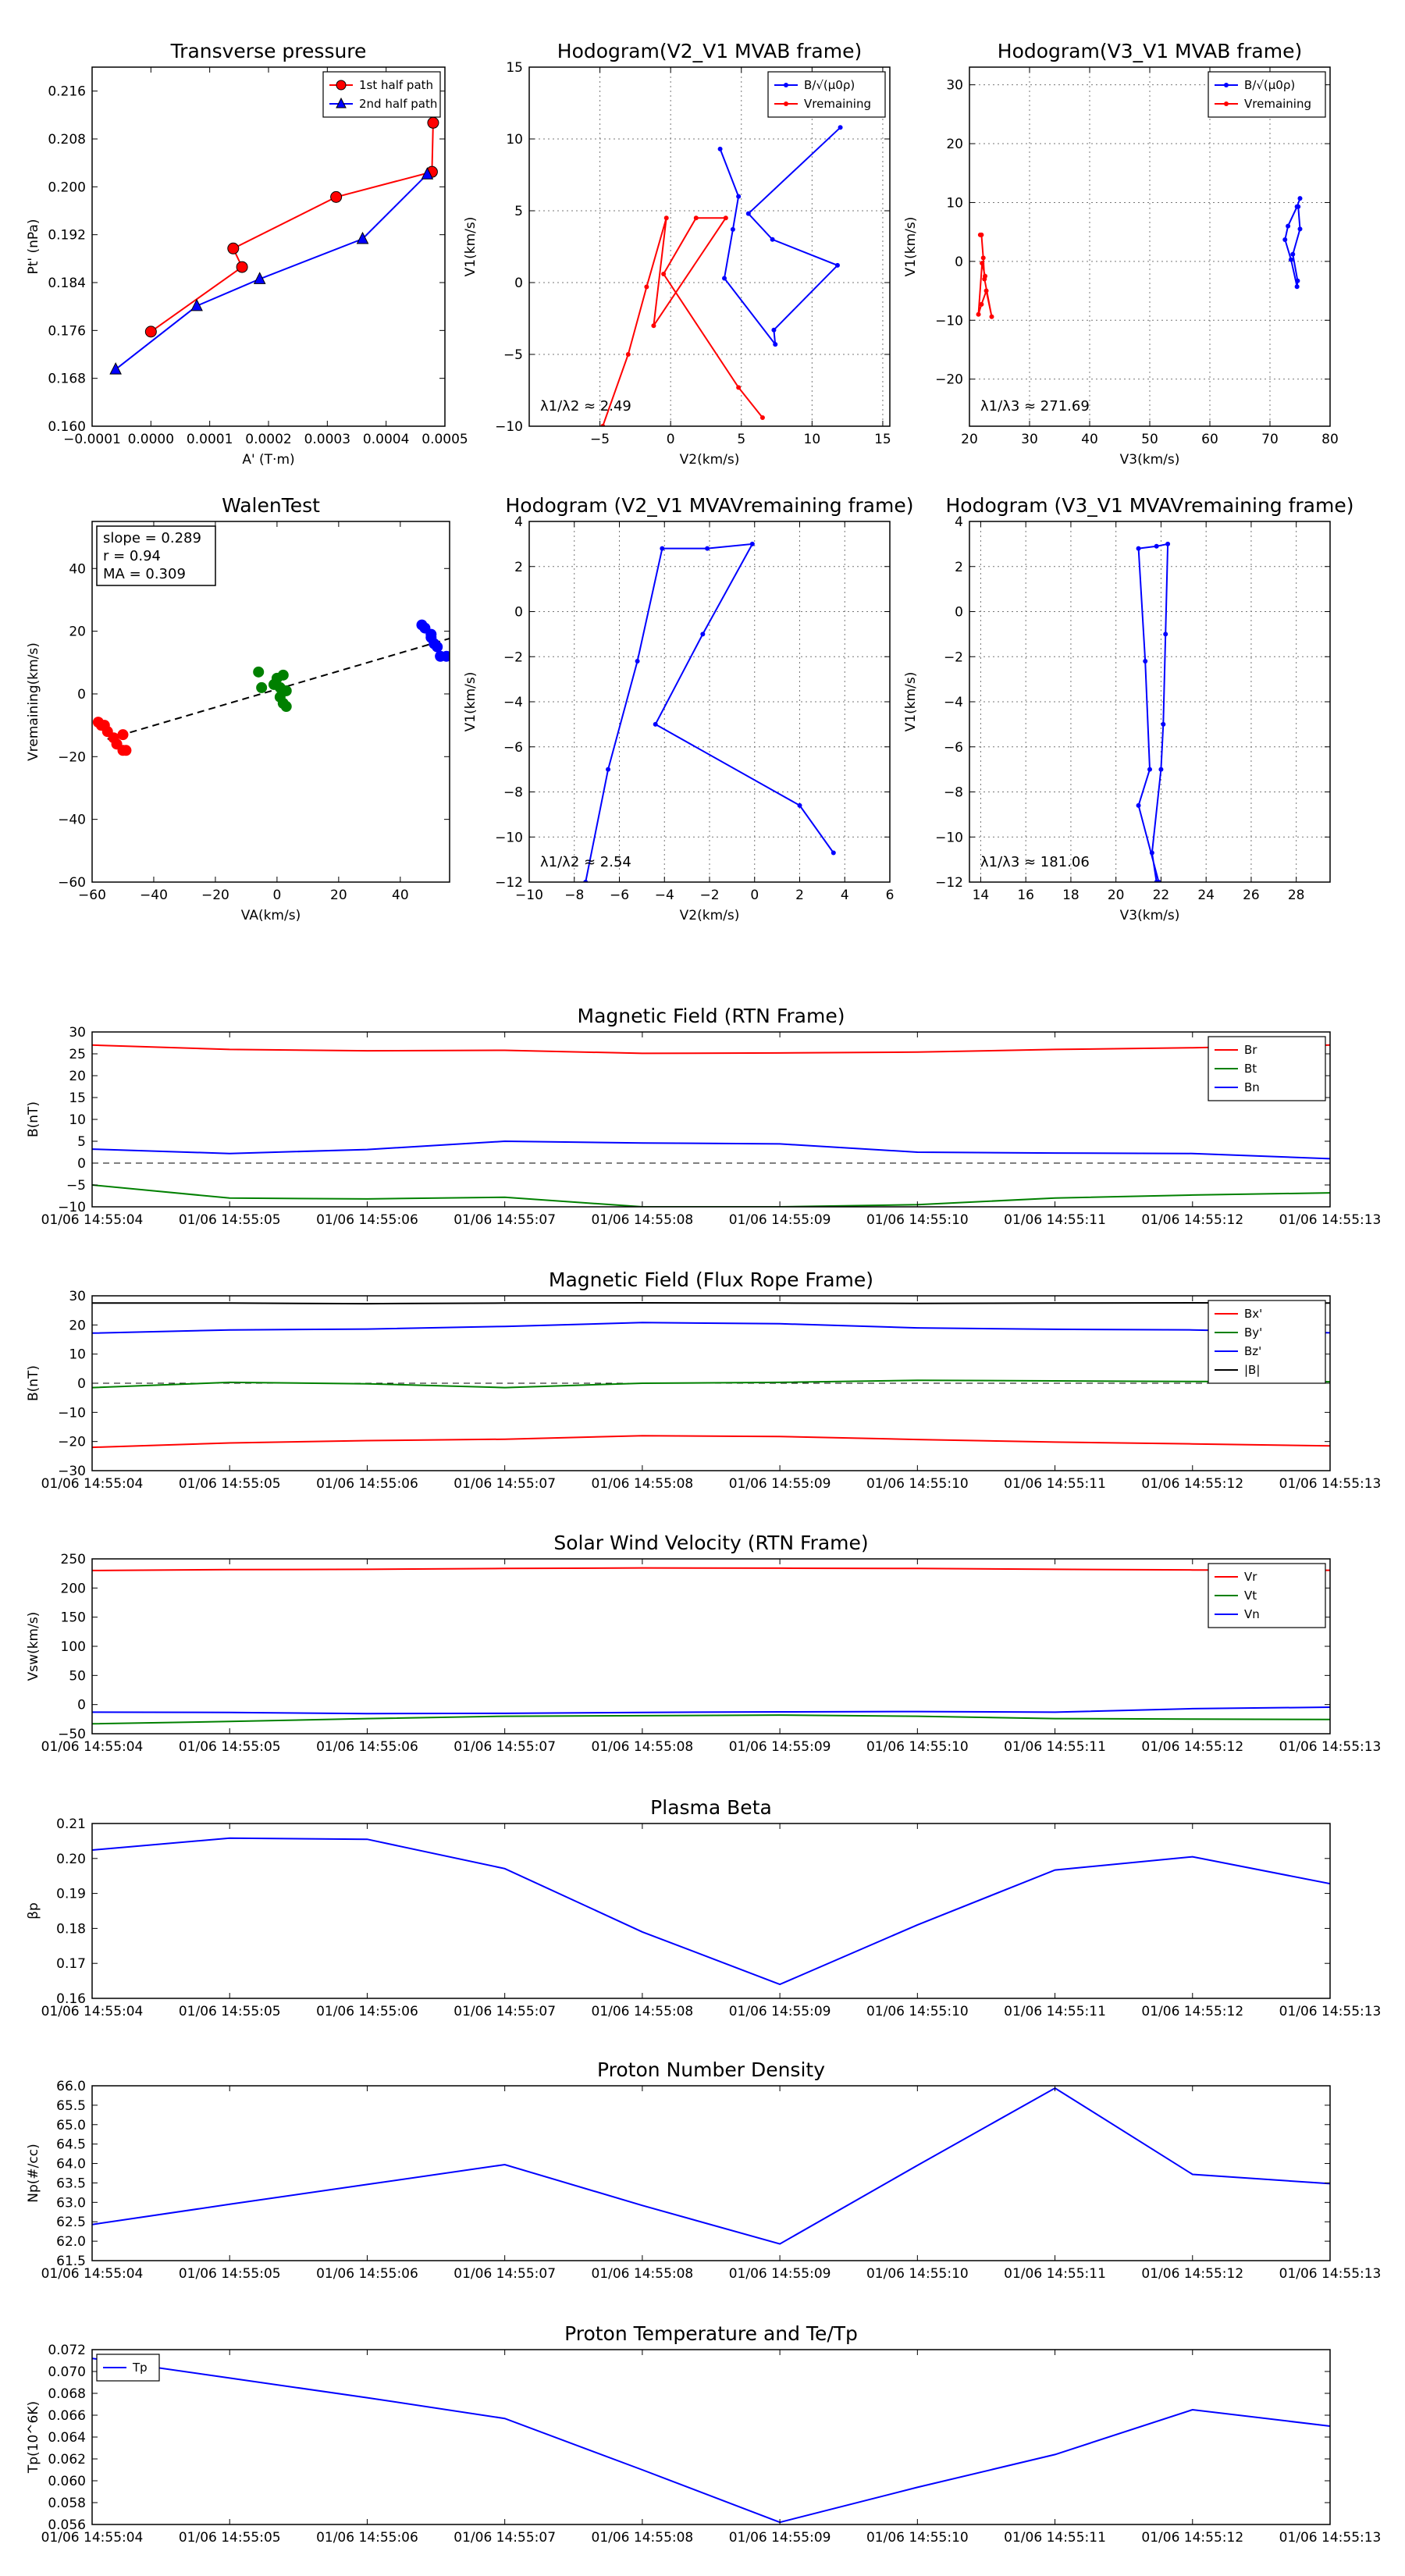 Image resolution: width=1405 pixels, height=2576 pixels. I want to click on x-tick-label: 22, so click(1161, 895).